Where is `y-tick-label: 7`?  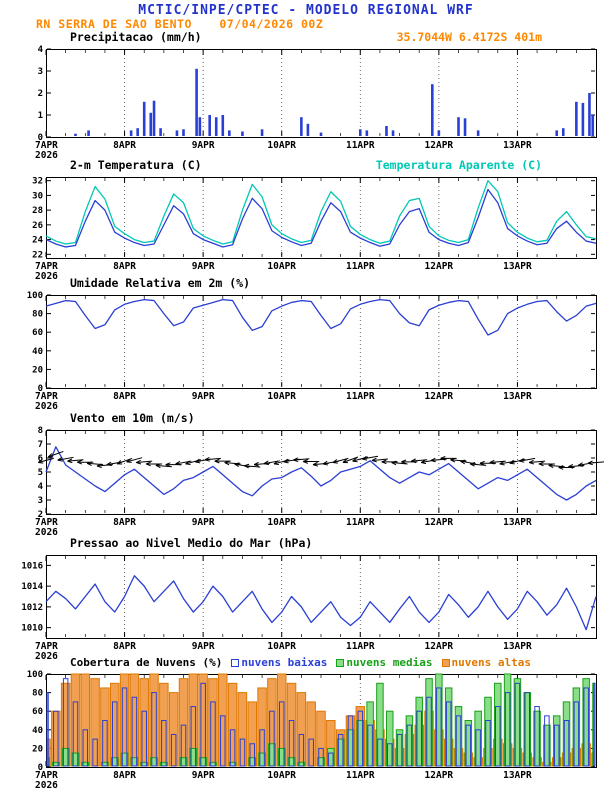
y-tick-label: 7 is located at coordinates (40, 445).